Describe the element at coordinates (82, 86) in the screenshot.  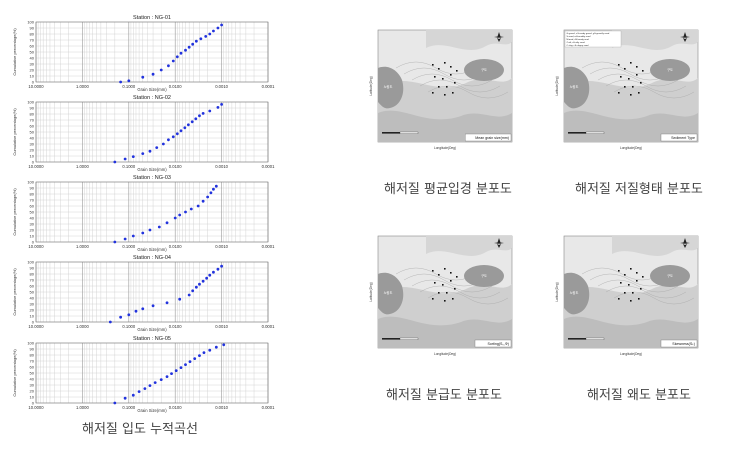
I see `x-tick-label: 1.0000` at that location.